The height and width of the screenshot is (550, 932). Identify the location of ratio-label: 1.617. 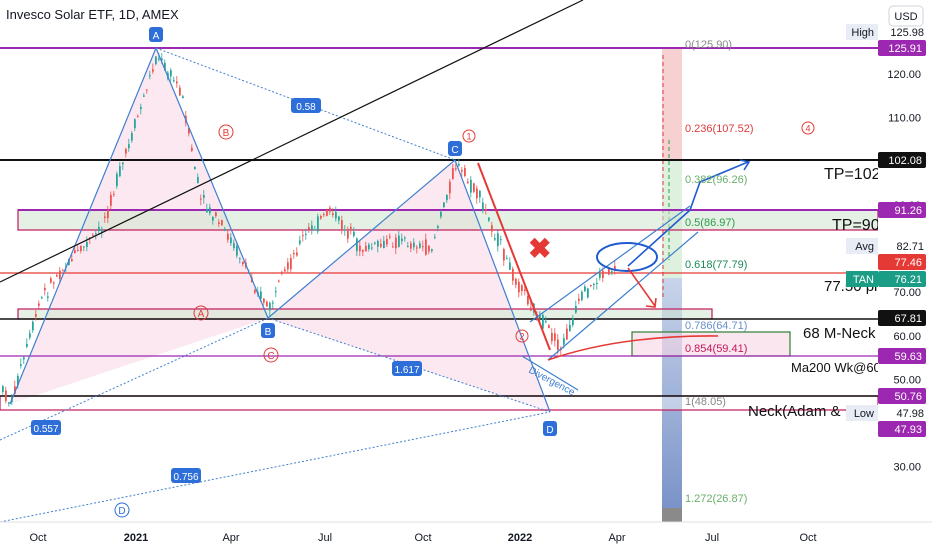
(406, 370).